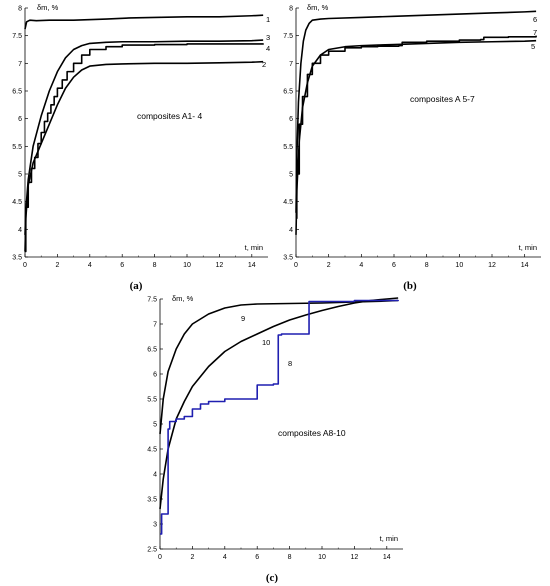 The height and width of the screenshot is (586, 550). What do you see at coordinates (410, 286) in the screenshot?
I see `panel-label: (b)` at bounding box center [410, 286].